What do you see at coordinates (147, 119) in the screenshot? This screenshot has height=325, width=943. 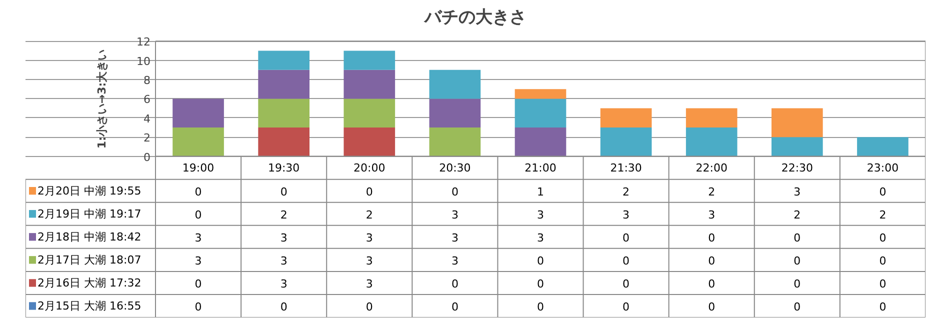 I see `y-tick-label: 4` at bounding box center [147, 119].